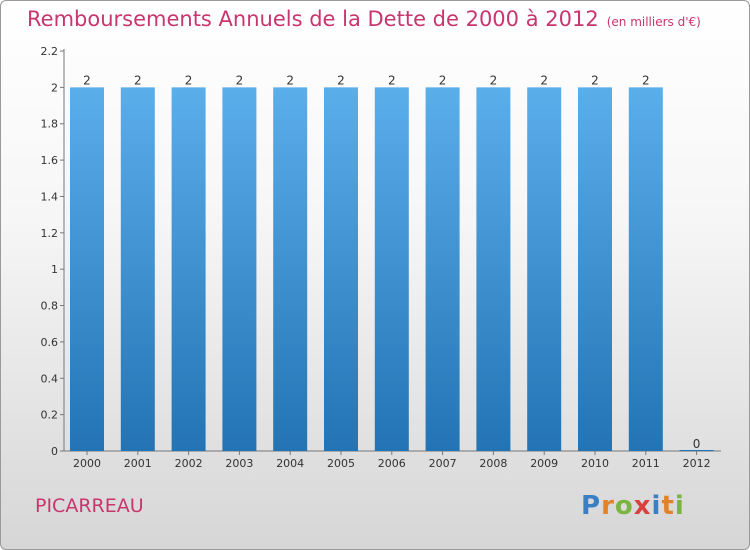  What do you see at coordinates (493, 463) in the screenshot?
I see `x-tick-label: 2008` at bounding box center [493, 463].